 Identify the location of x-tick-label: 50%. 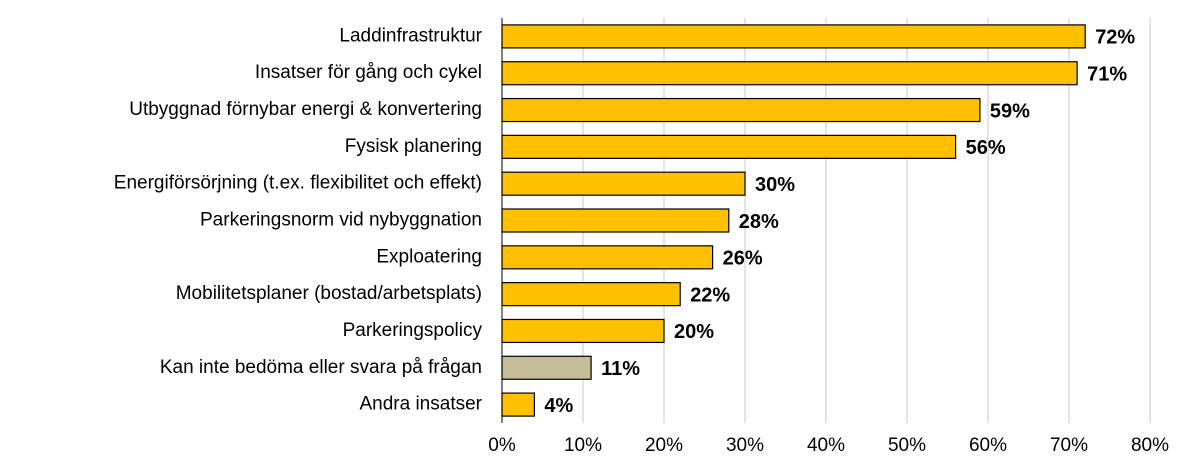
(907, 445).